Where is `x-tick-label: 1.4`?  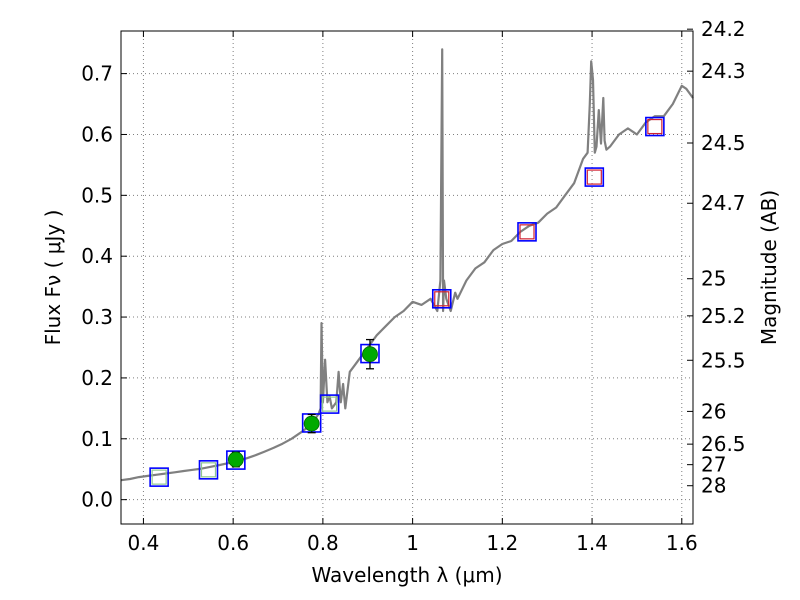
x-tick-label: 1.4 is located at coordinates (592, 543).